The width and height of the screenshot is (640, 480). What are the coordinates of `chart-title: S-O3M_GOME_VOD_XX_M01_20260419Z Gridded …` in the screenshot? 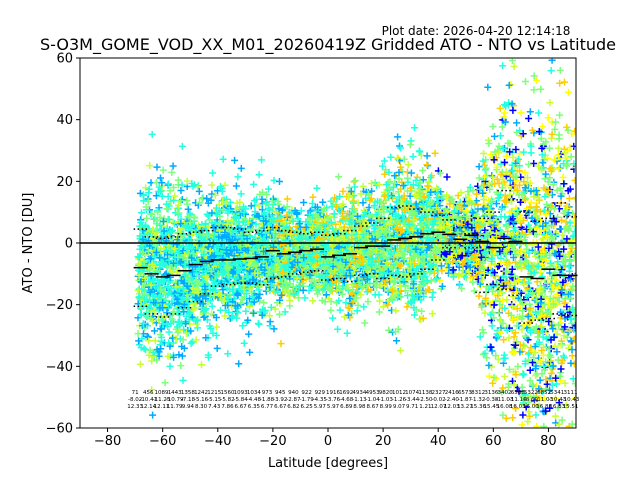 It's located at (328, 45).